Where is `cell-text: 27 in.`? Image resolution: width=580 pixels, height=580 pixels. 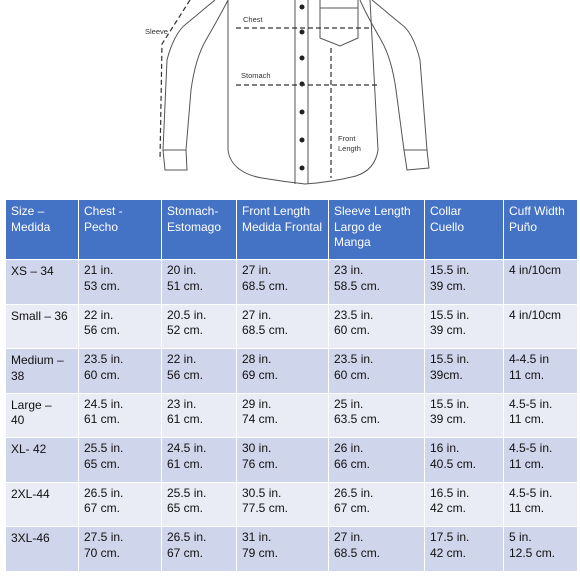
cell-text: 27 in. is located at coordinates (257, 314).